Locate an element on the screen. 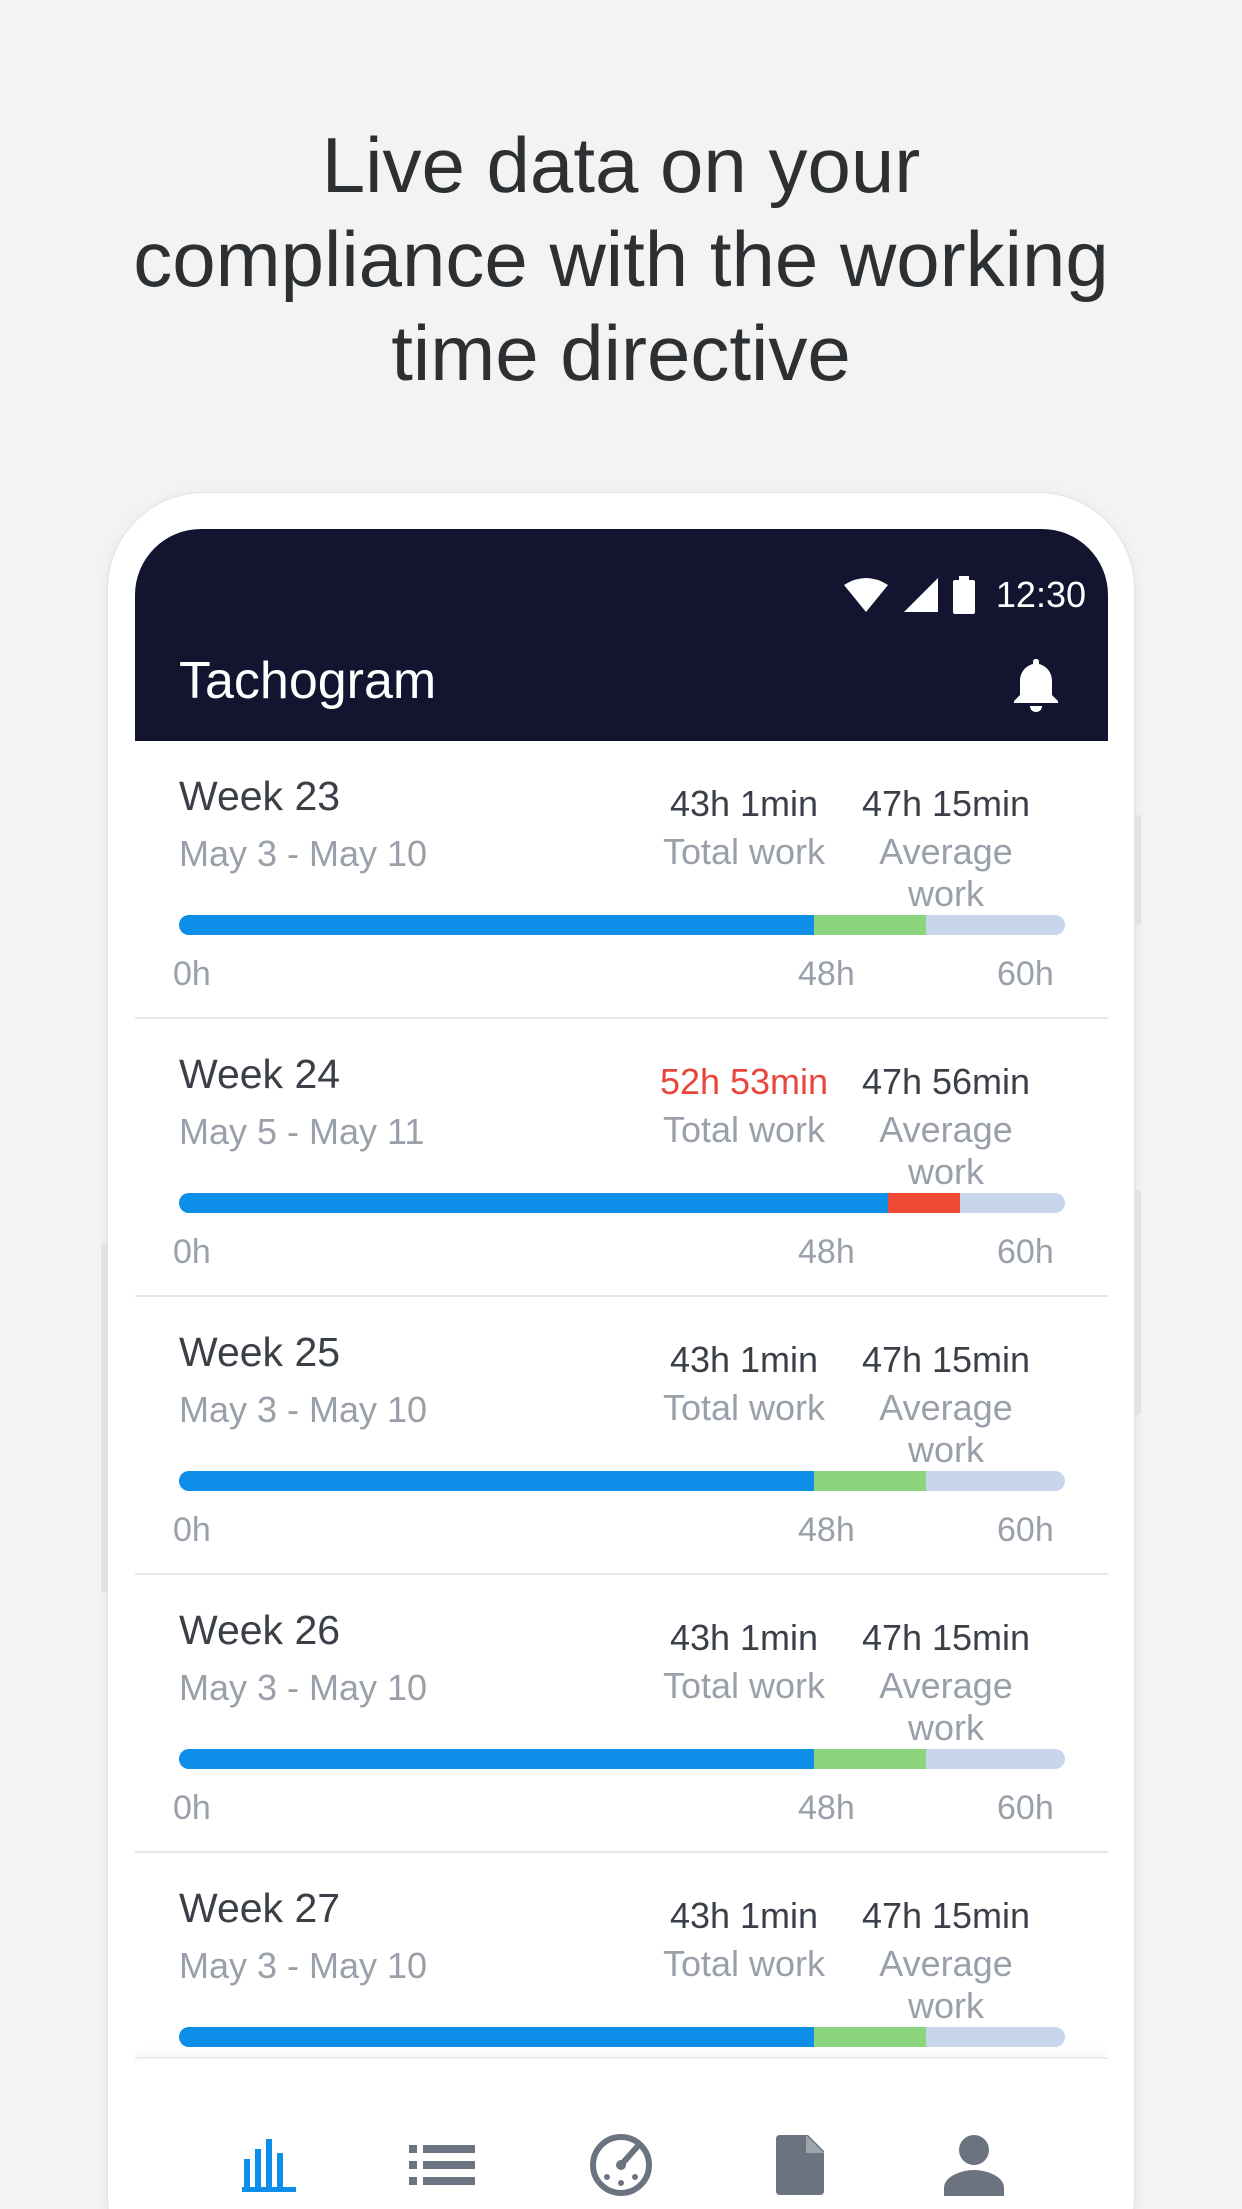  week-dates: May 5 - May 11 is located at coordinates (302, 1131).